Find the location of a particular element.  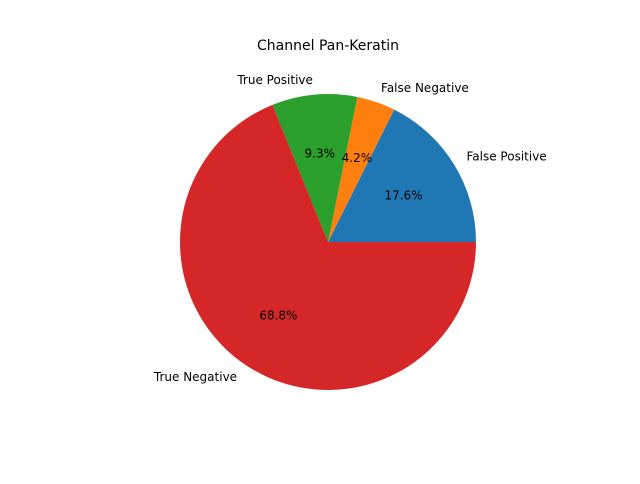

percent-label-true-positive: 9.3% is located at coordinates (320, 154).